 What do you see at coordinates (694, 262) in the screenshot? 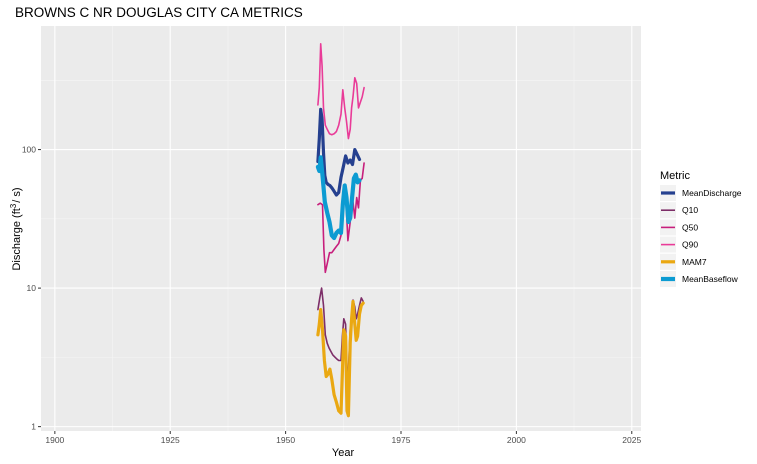
I see `legend-label-MAM7: MAM7` at bounding box center [694, 262].